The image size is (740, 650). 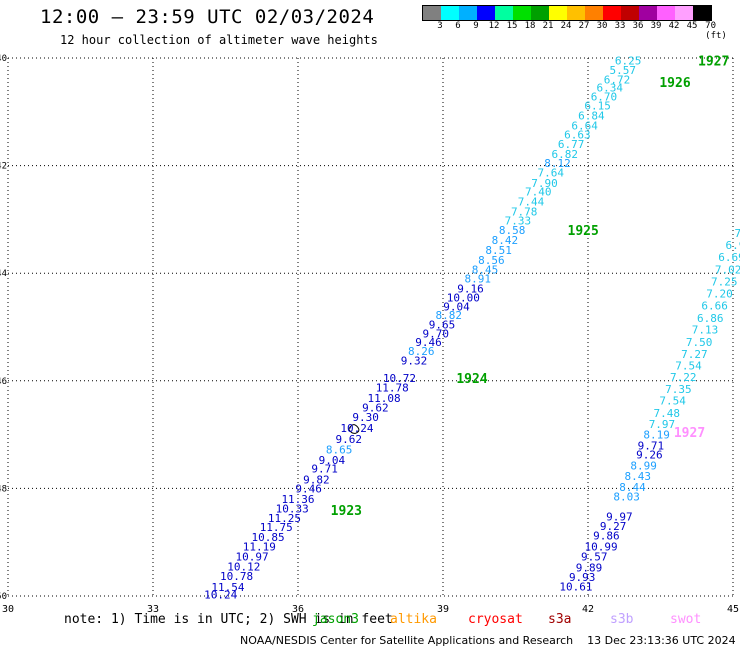 I want to click on data-point-label: 10.12, so click(x=243, y=566).